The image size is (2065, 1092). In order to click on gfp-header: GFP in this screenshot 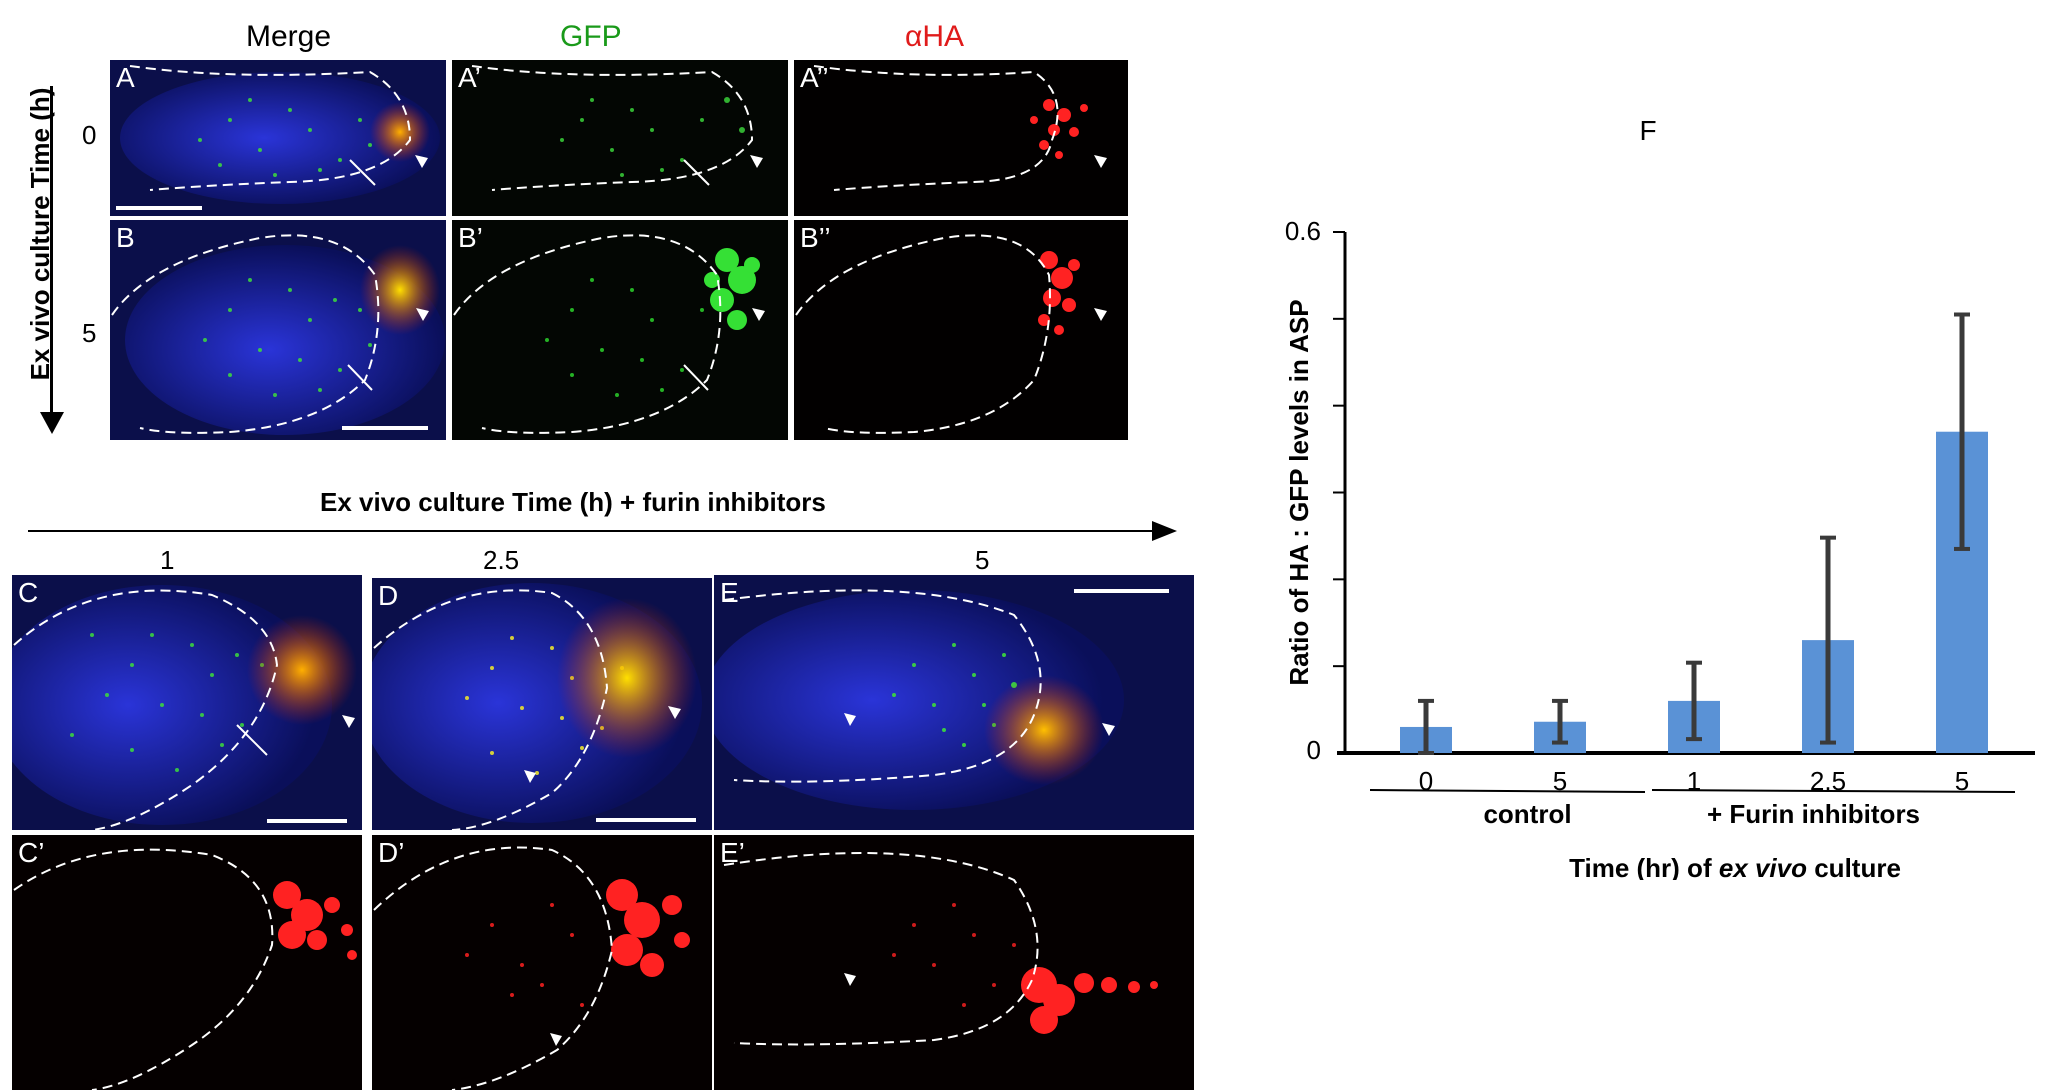, I will do `click(591, 36)`.